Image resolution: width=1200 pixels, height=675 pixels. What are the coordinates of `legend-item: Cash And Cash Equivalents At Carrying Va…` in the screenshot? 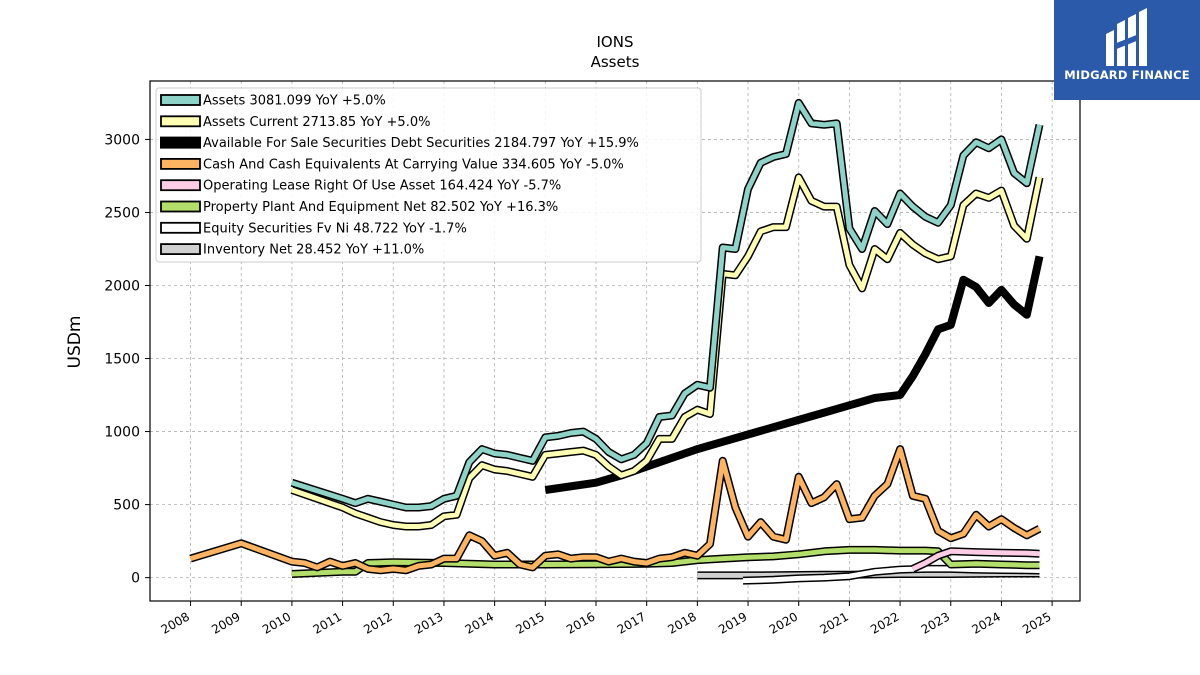 It's located at (392, 164).